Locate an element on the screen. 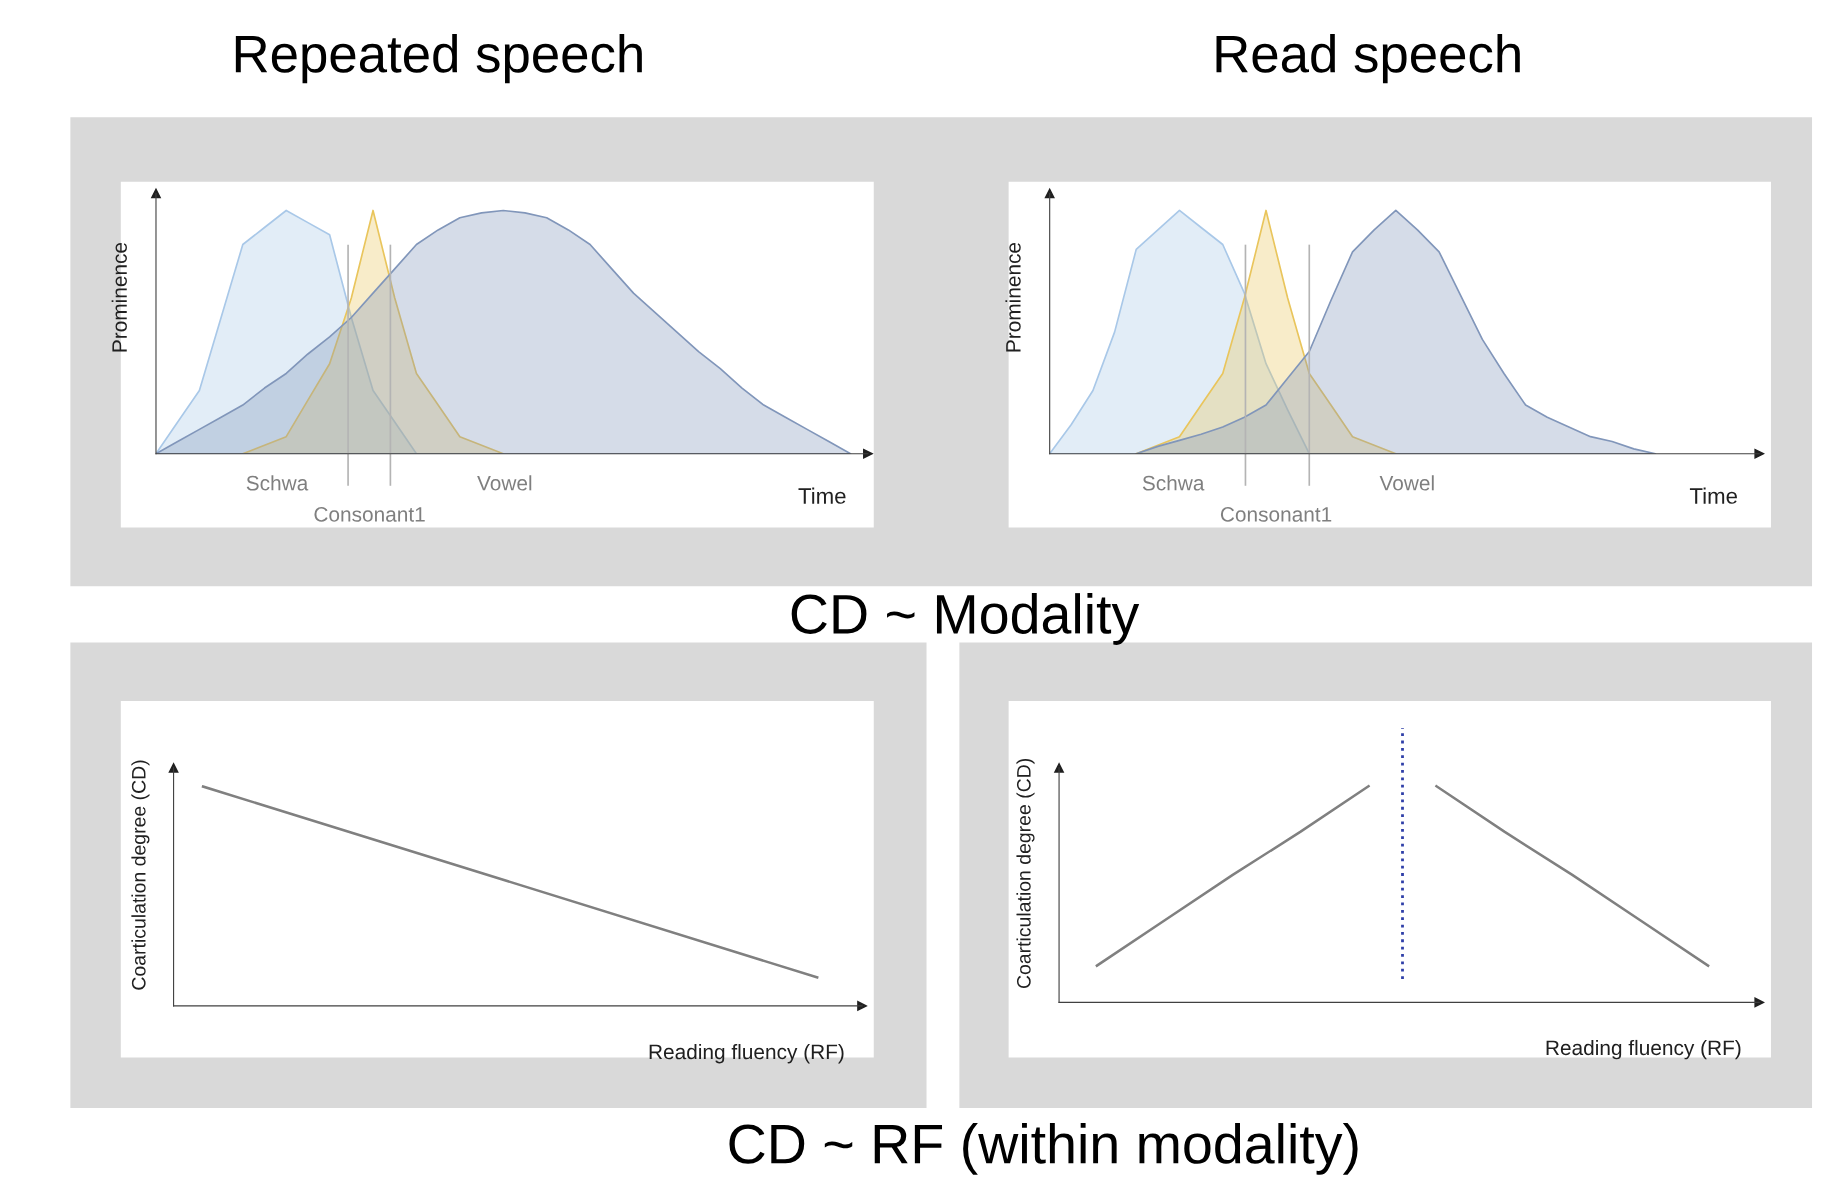  text: CD ~ RF (within modality) is located at coordinates (1043, 1149).